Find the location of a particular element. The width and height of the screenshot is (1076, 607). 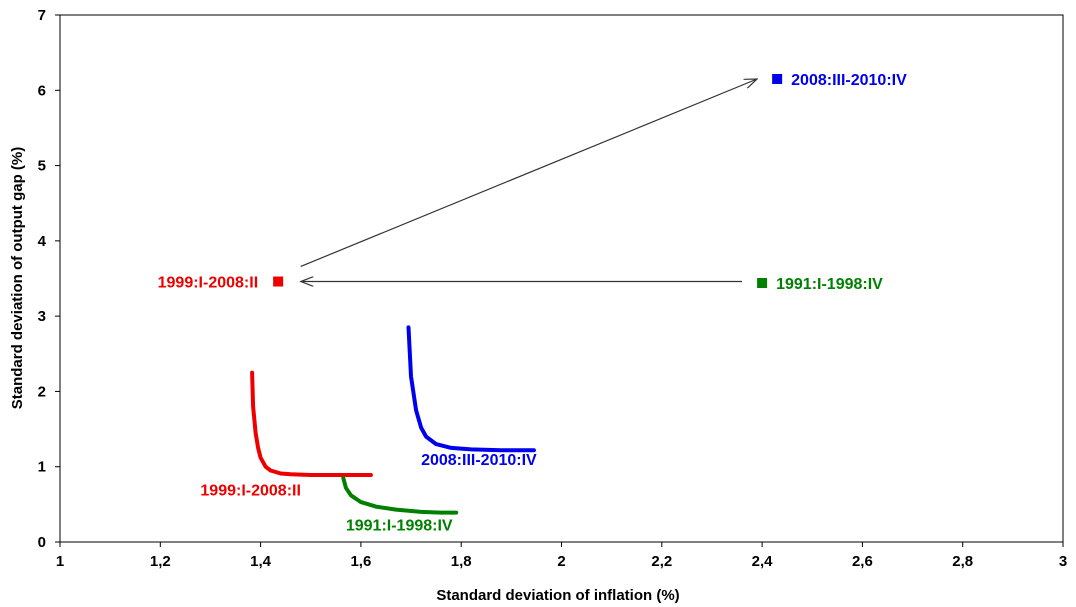

curve-label-1991-i-1998-iv: 1991:I-1998:IV is located at coordinates (399, 526).